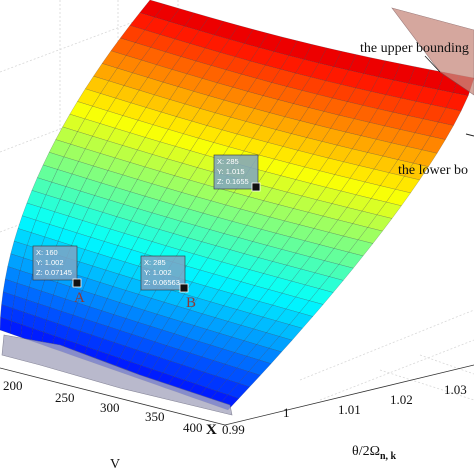 The height and width of the screenshot is (474, 474). I want to click on datatip-3: X: 285 Y: 1.002 Z: 0.06563 B, so click(168, 283).